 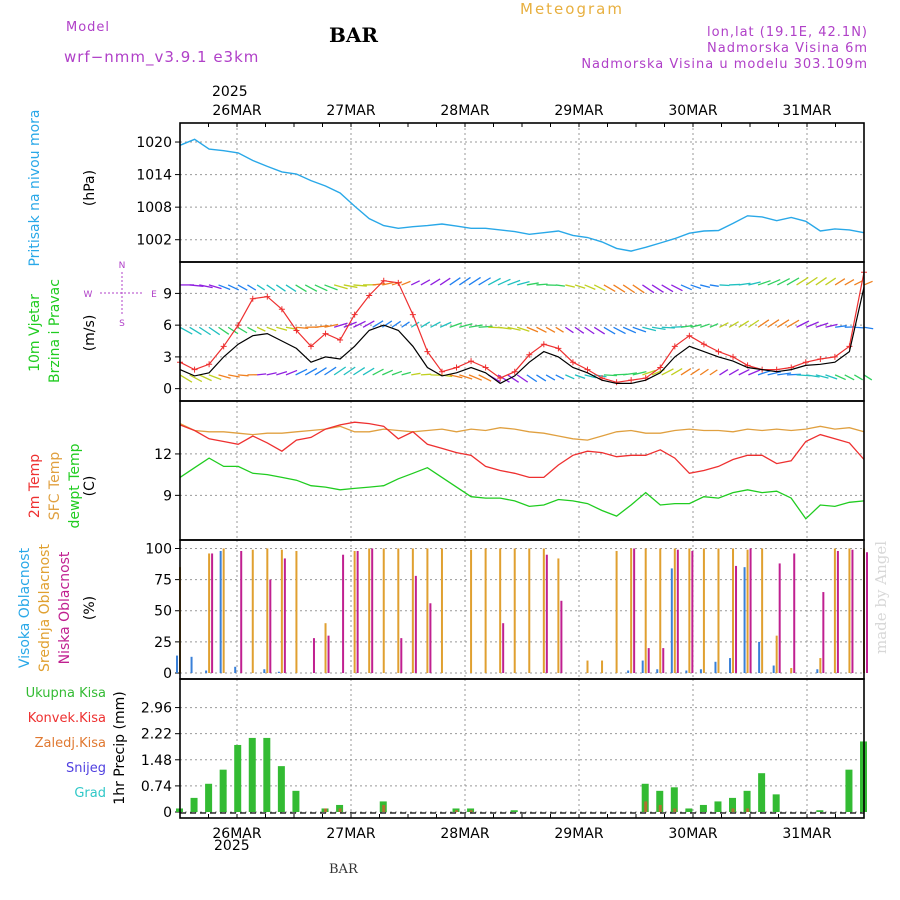 What do you see at coordinates (167, 326) in the screenshot?
I see `y-tick-label: 6` at bounding box center [167, 326].